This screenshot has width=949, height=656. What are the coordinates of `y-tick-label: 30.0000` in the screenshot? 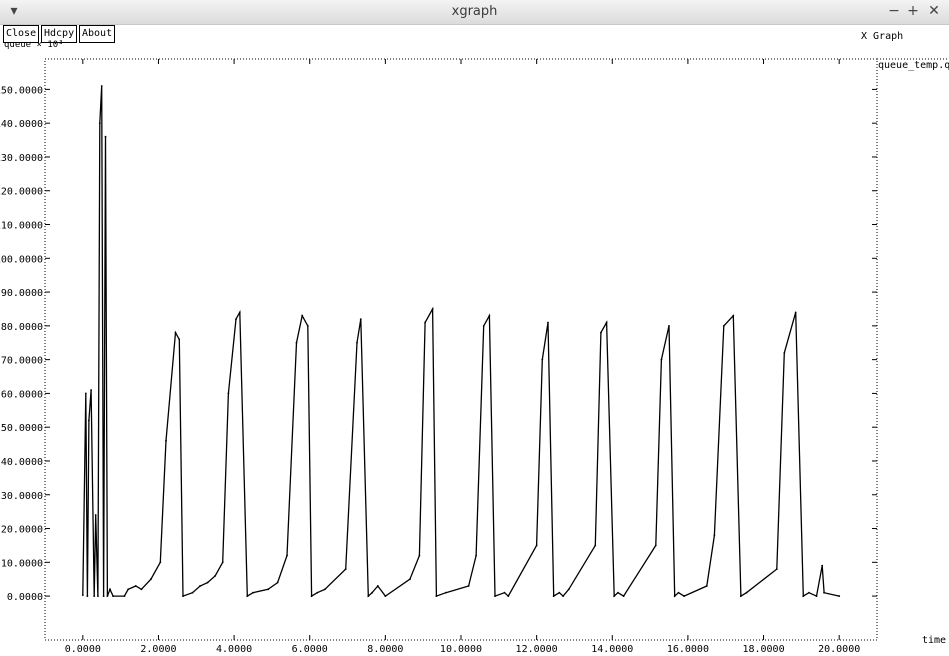 It's located at (22, 496).